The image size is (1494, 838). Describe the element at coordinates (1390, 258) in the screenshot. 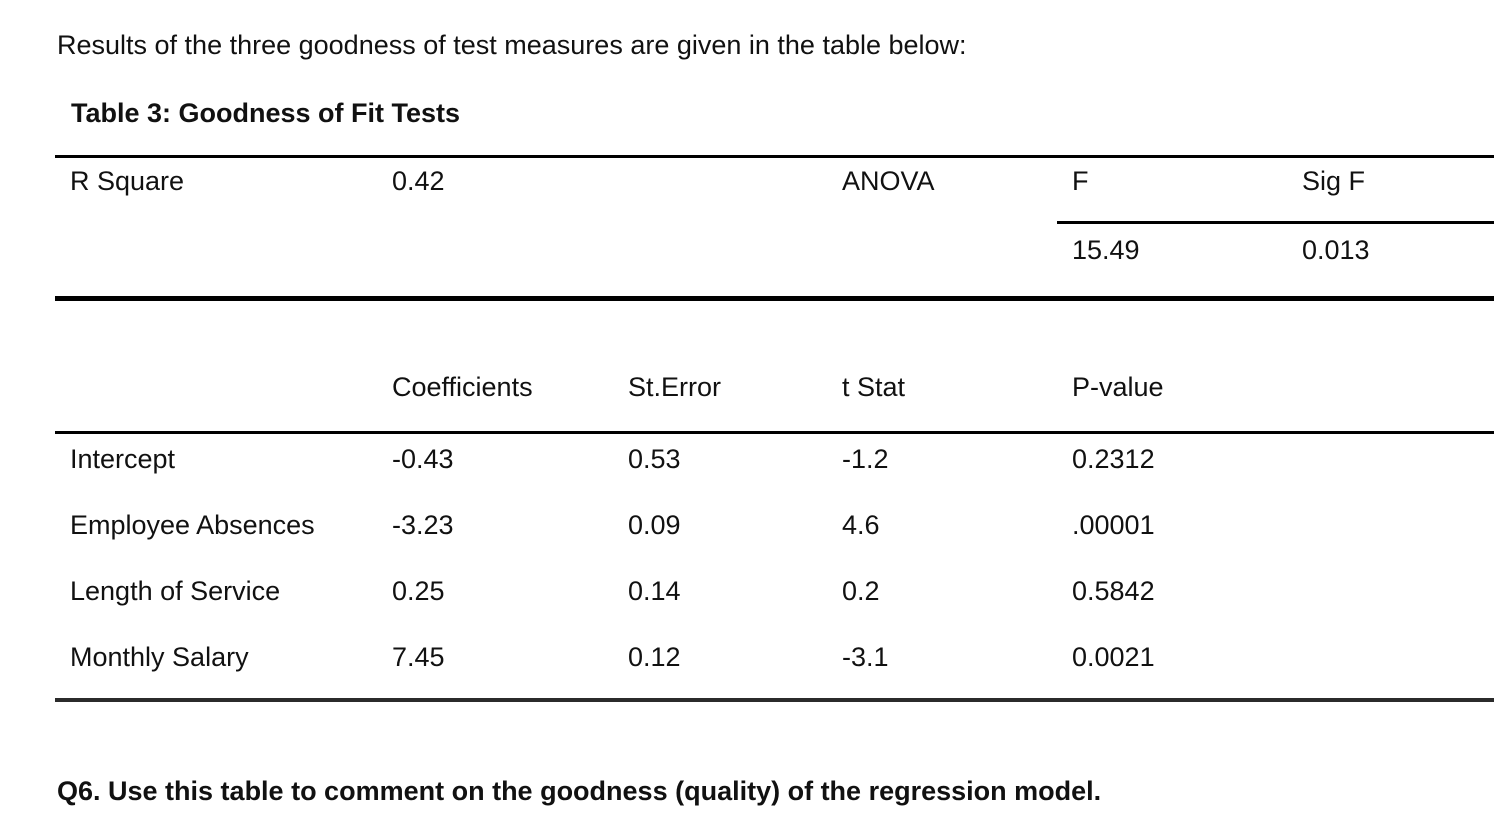

I see `sig-f-value: 0.013` at that location.